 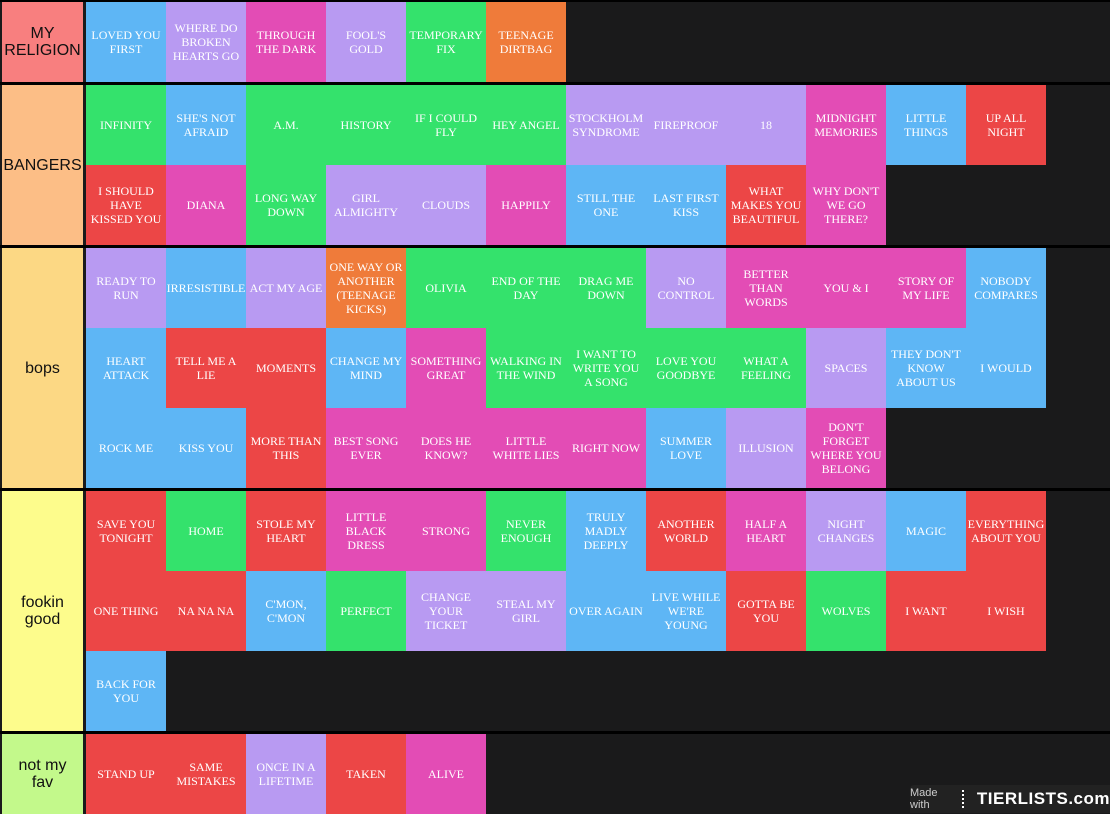 What do you see at coordinates (286, 288) in the screenshot?
I see `song-tile: ACT MY AGE` at bounding box center [286, 288].